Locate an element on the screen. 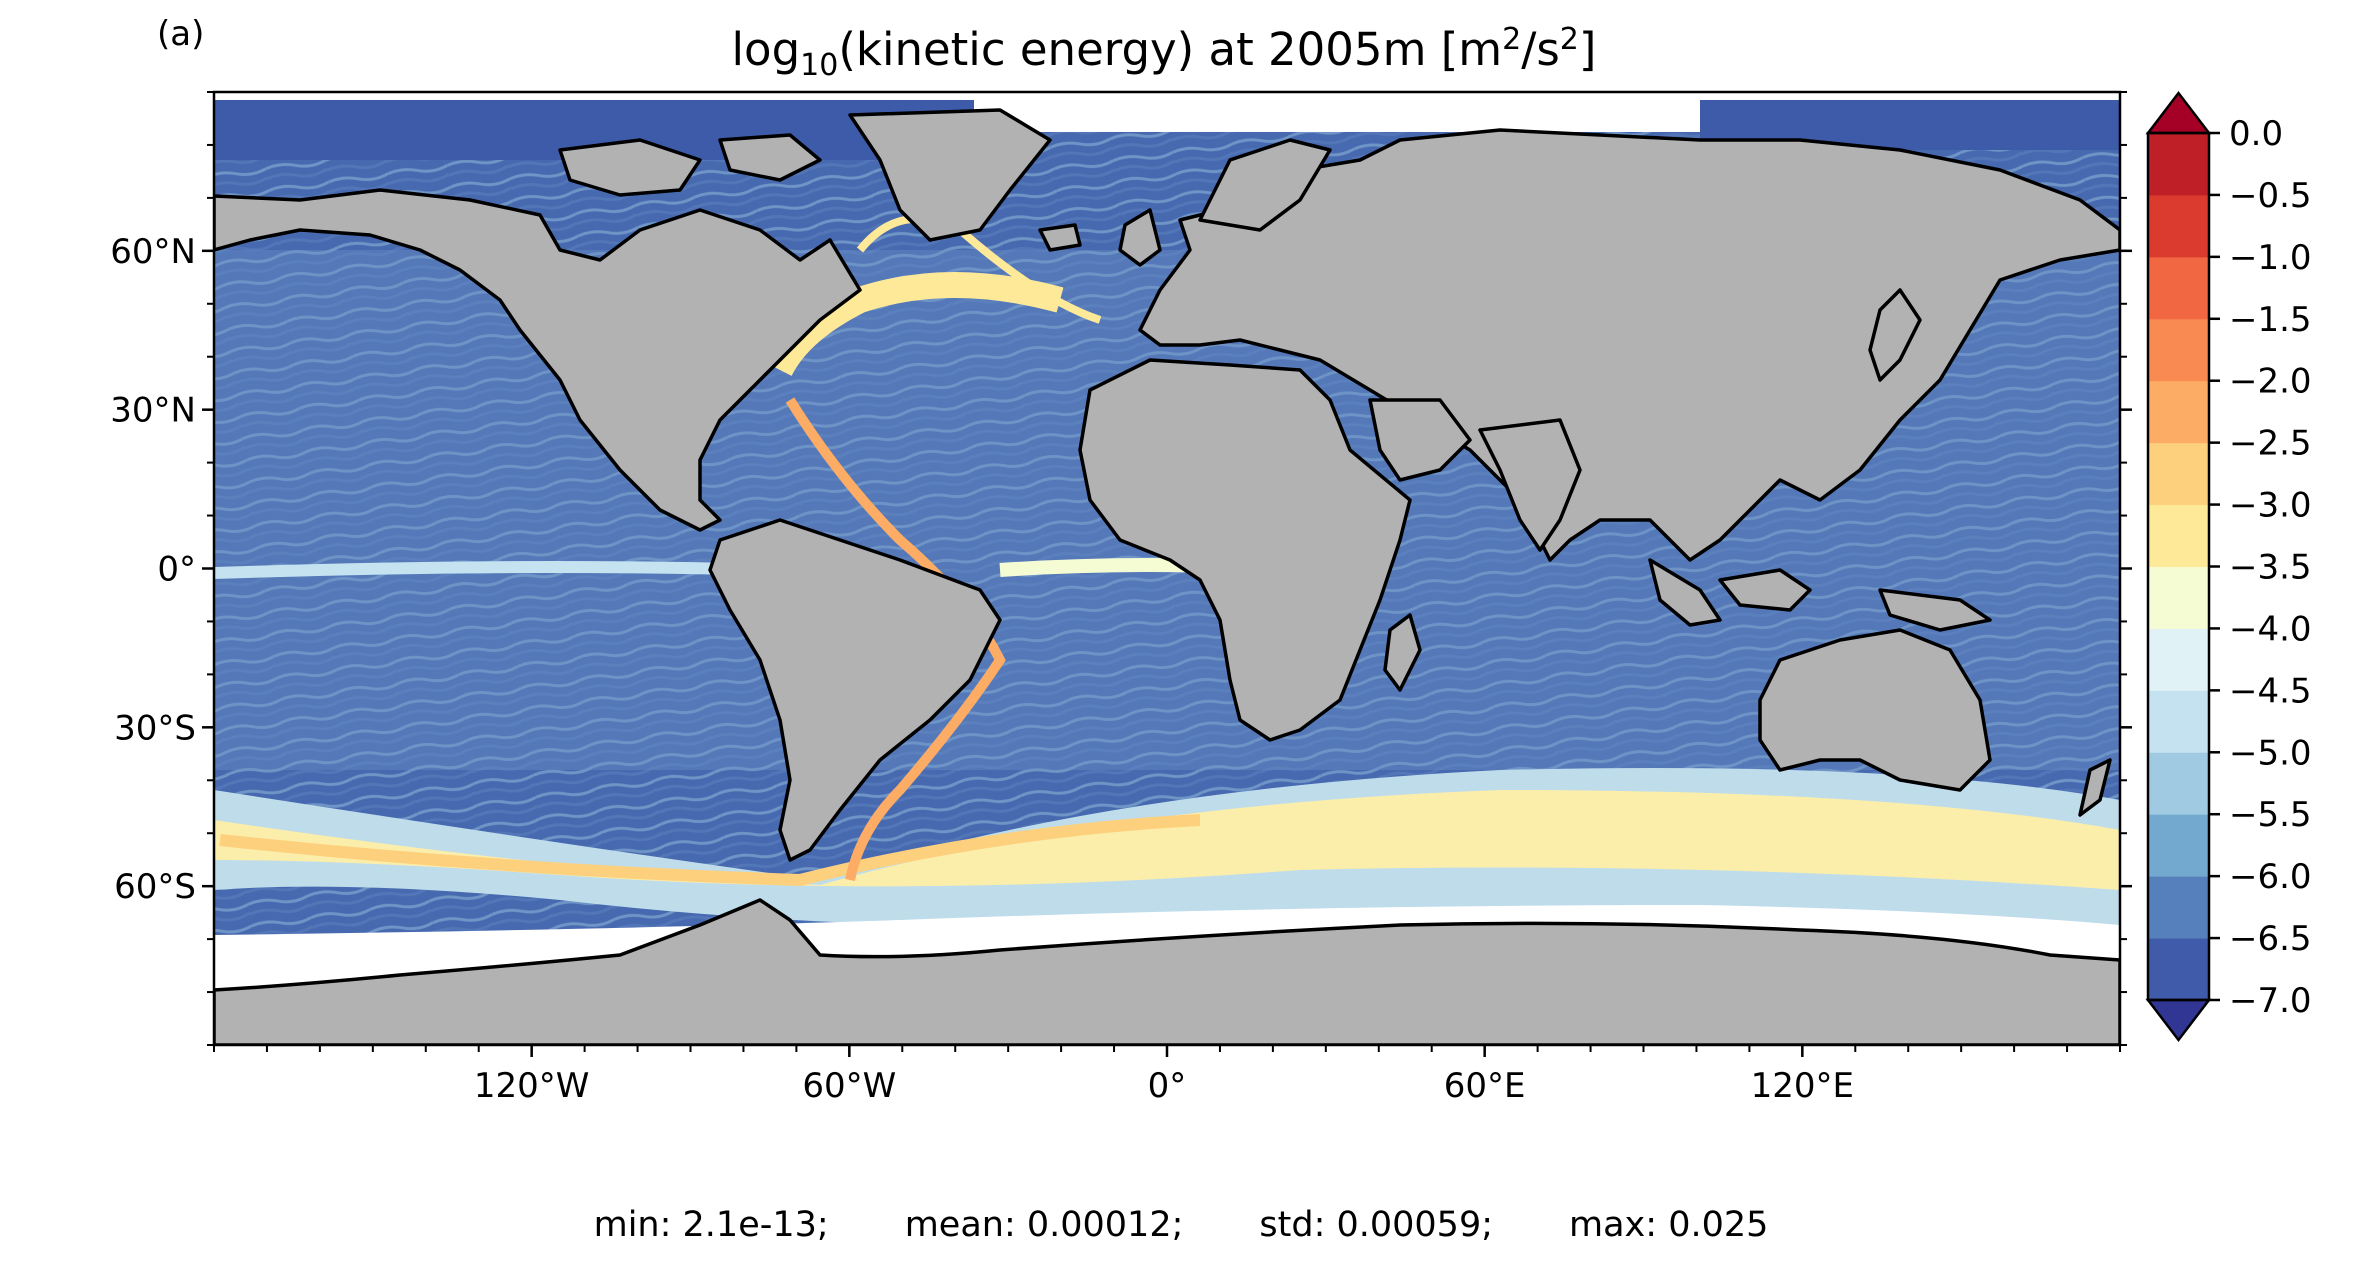 Image resolution: width=2362 pixels, height=1263 pixels. stat-min: min: 2.1e-13; is located at coordinates (711, 1225).